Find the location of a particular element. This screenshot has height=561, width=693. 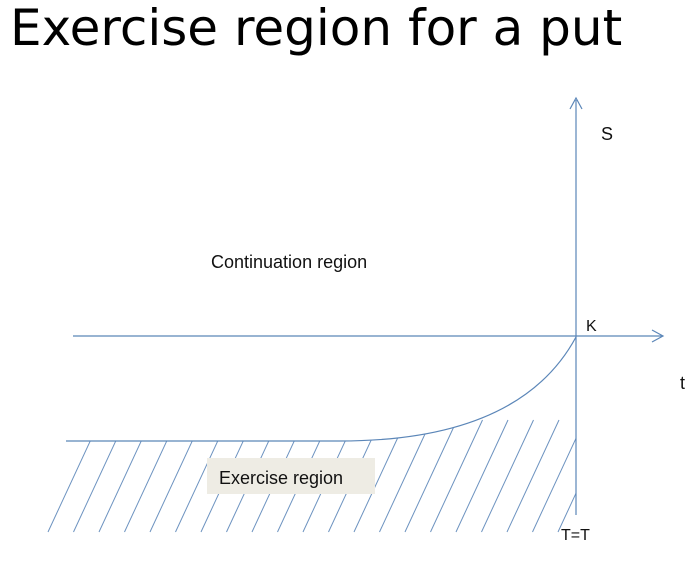

maturity-label: T=T is located at coordinates (575, 535).